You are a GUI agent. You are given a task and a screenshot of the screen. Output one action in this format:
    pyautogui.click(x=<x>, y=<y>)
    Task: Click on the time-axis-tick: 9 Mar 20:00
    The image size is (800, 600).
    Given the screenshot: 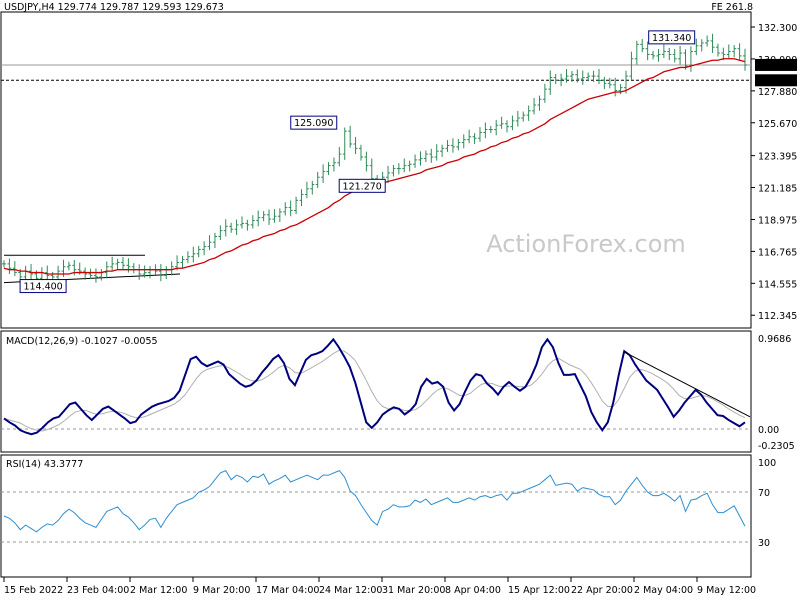 What is the action you would take?
    pyautogui.click(x=221, y=590)
    